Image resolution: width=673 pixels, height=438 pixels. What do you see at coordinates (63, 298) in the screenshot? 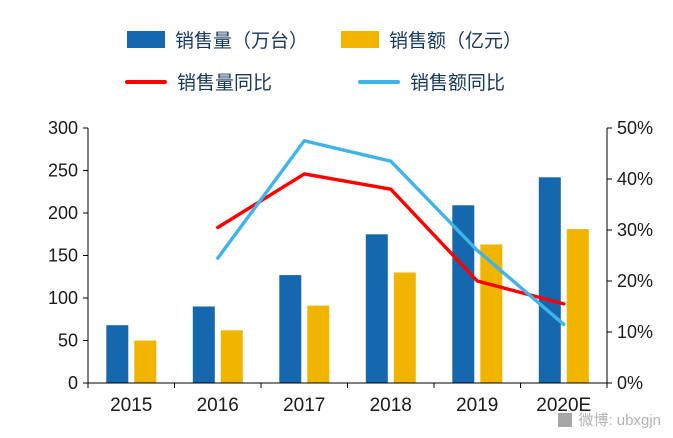
I see `left-axis-label: 100` at bounding box center [63, 298].